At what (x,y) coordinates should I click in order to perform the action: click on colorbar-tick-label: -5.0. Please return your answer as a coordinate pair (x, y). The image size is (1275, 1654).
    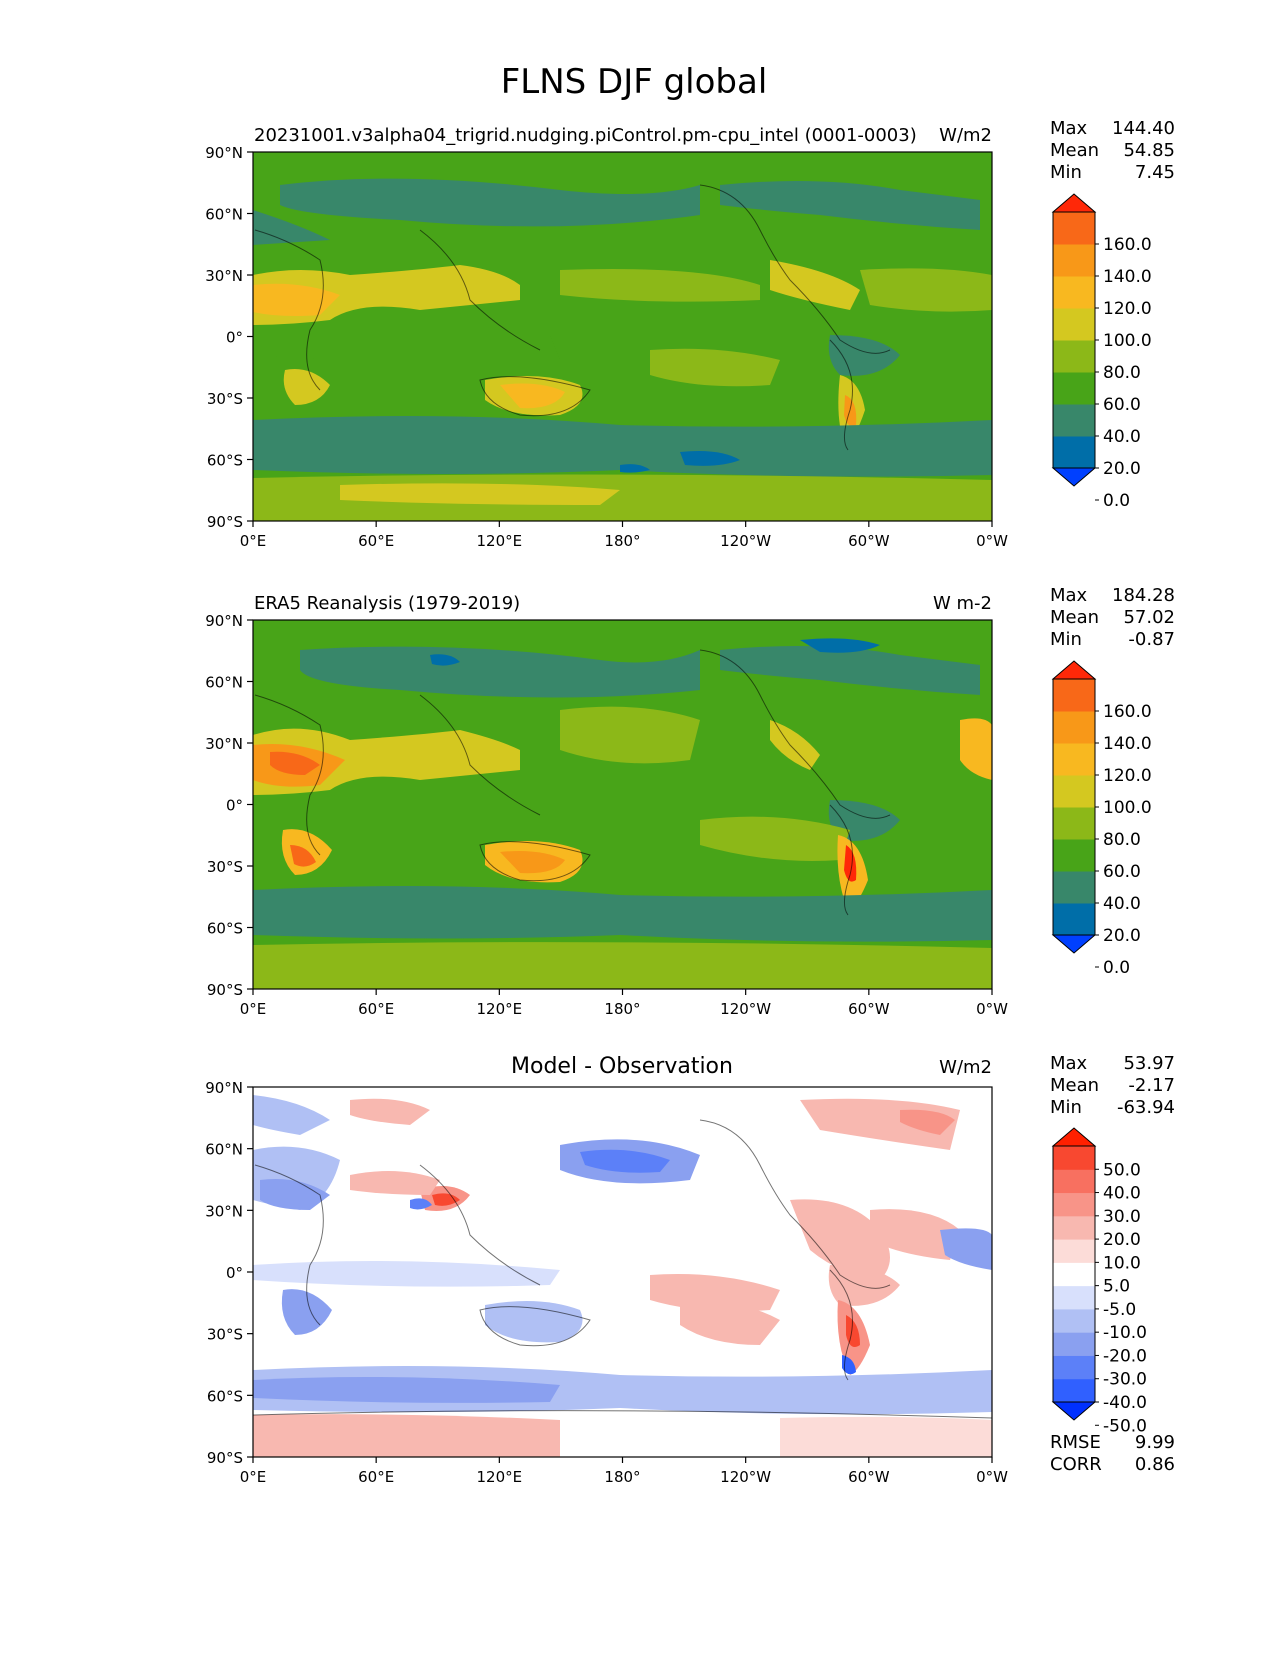
    Looking at the image, I should click on (1119, 1310).